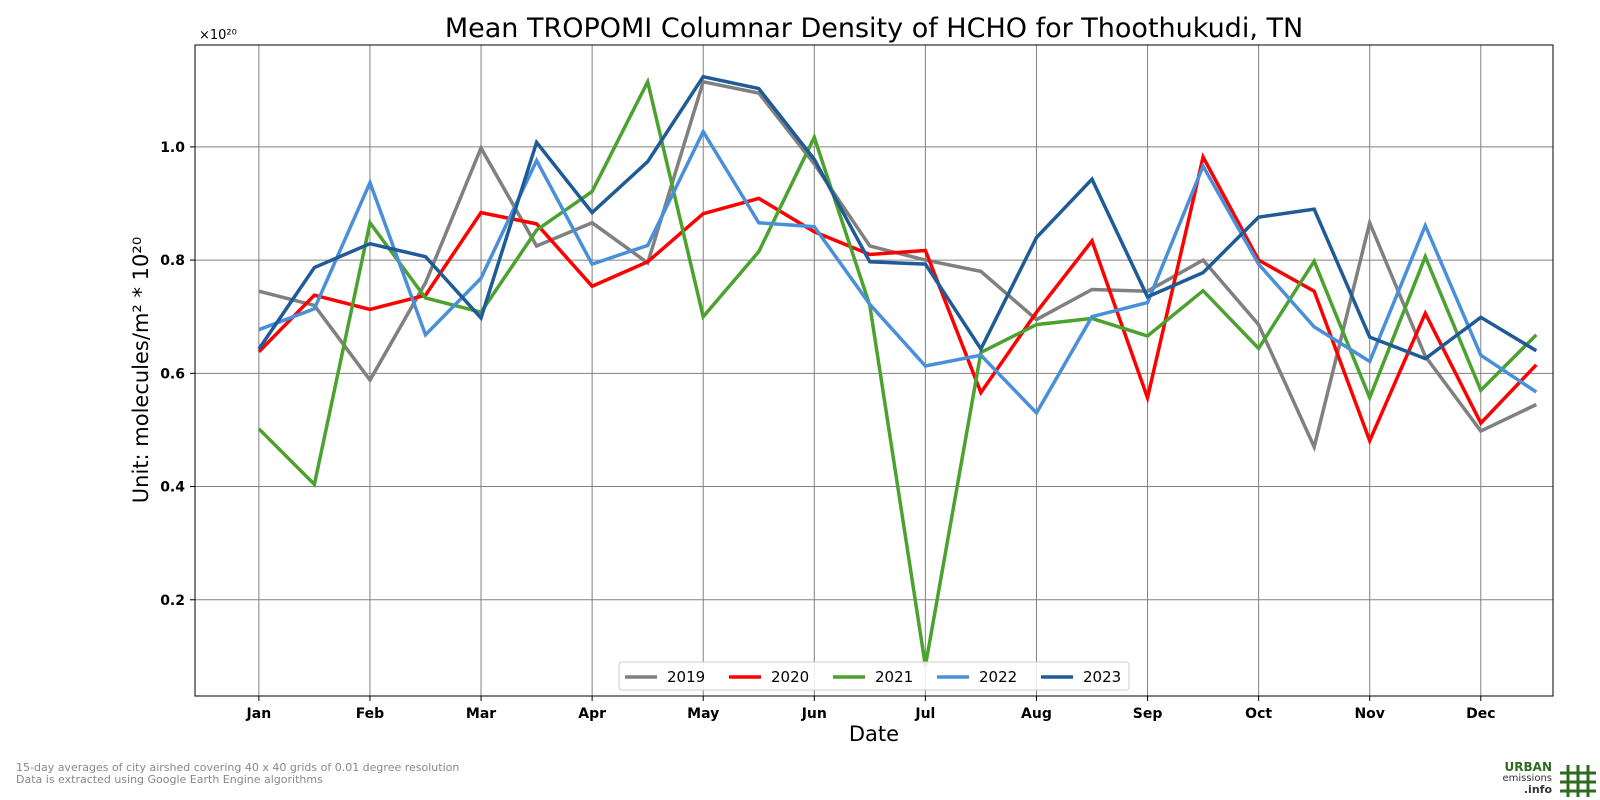  Describe the element at coordinates (998, 677) in the screenshot. I see `legend-label-2022: 2022` at that location.